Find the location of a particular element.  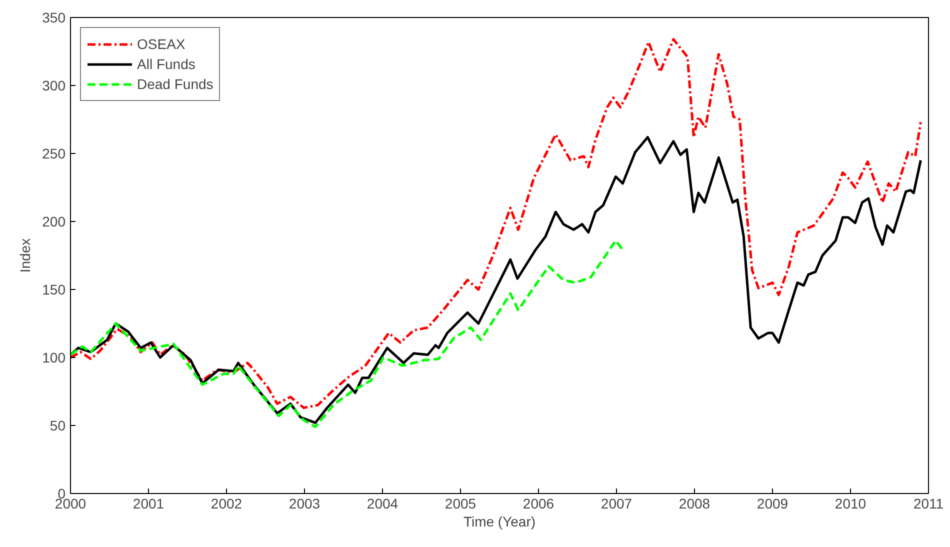

x-tick-label: 2004 is located at coordinates (382, 504).